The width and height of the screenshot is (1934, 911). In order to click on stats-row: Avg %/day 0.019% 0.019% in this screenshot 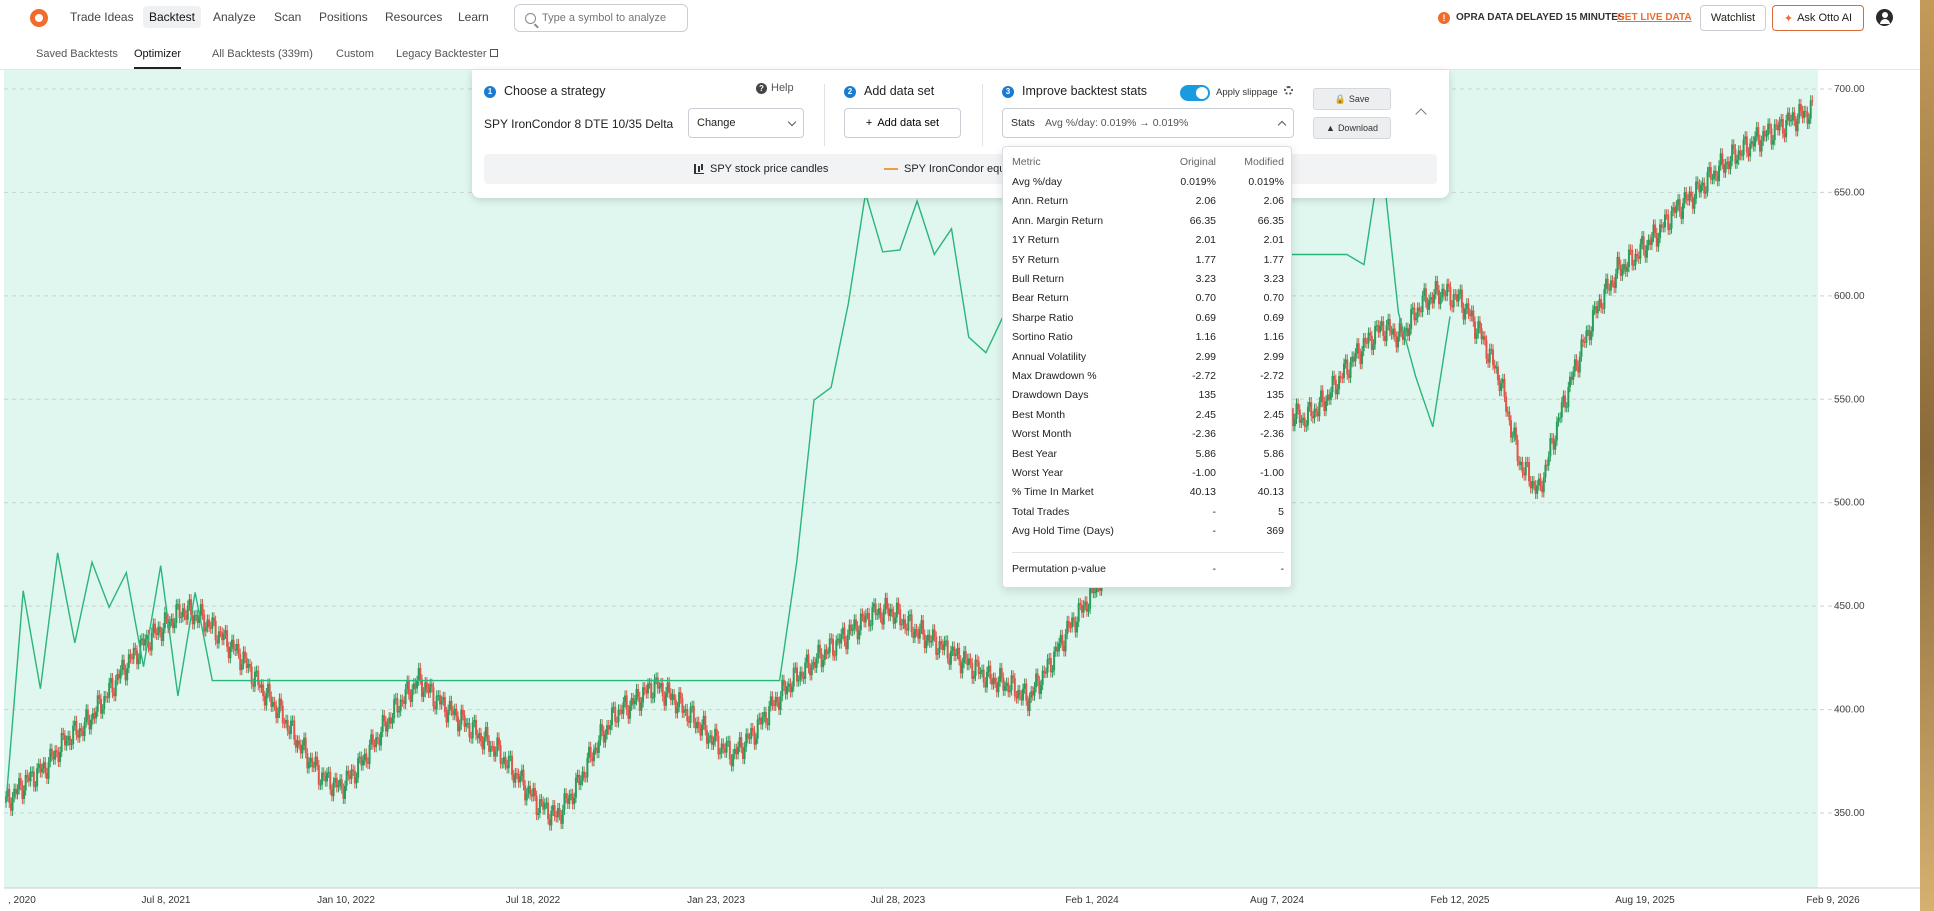, I will do `click(1148, 182)`.